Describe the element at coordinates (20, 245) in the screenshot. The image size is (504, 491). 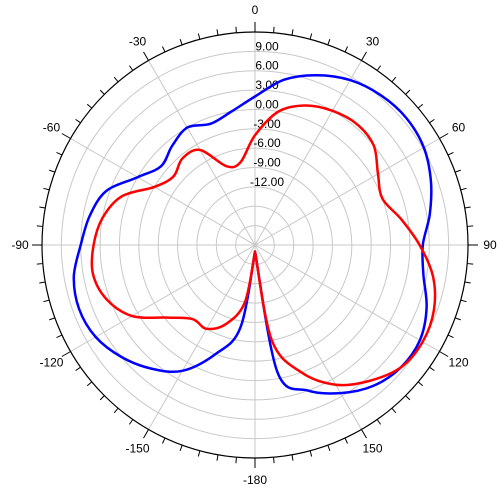
I see `angle-label: -90` at that location.